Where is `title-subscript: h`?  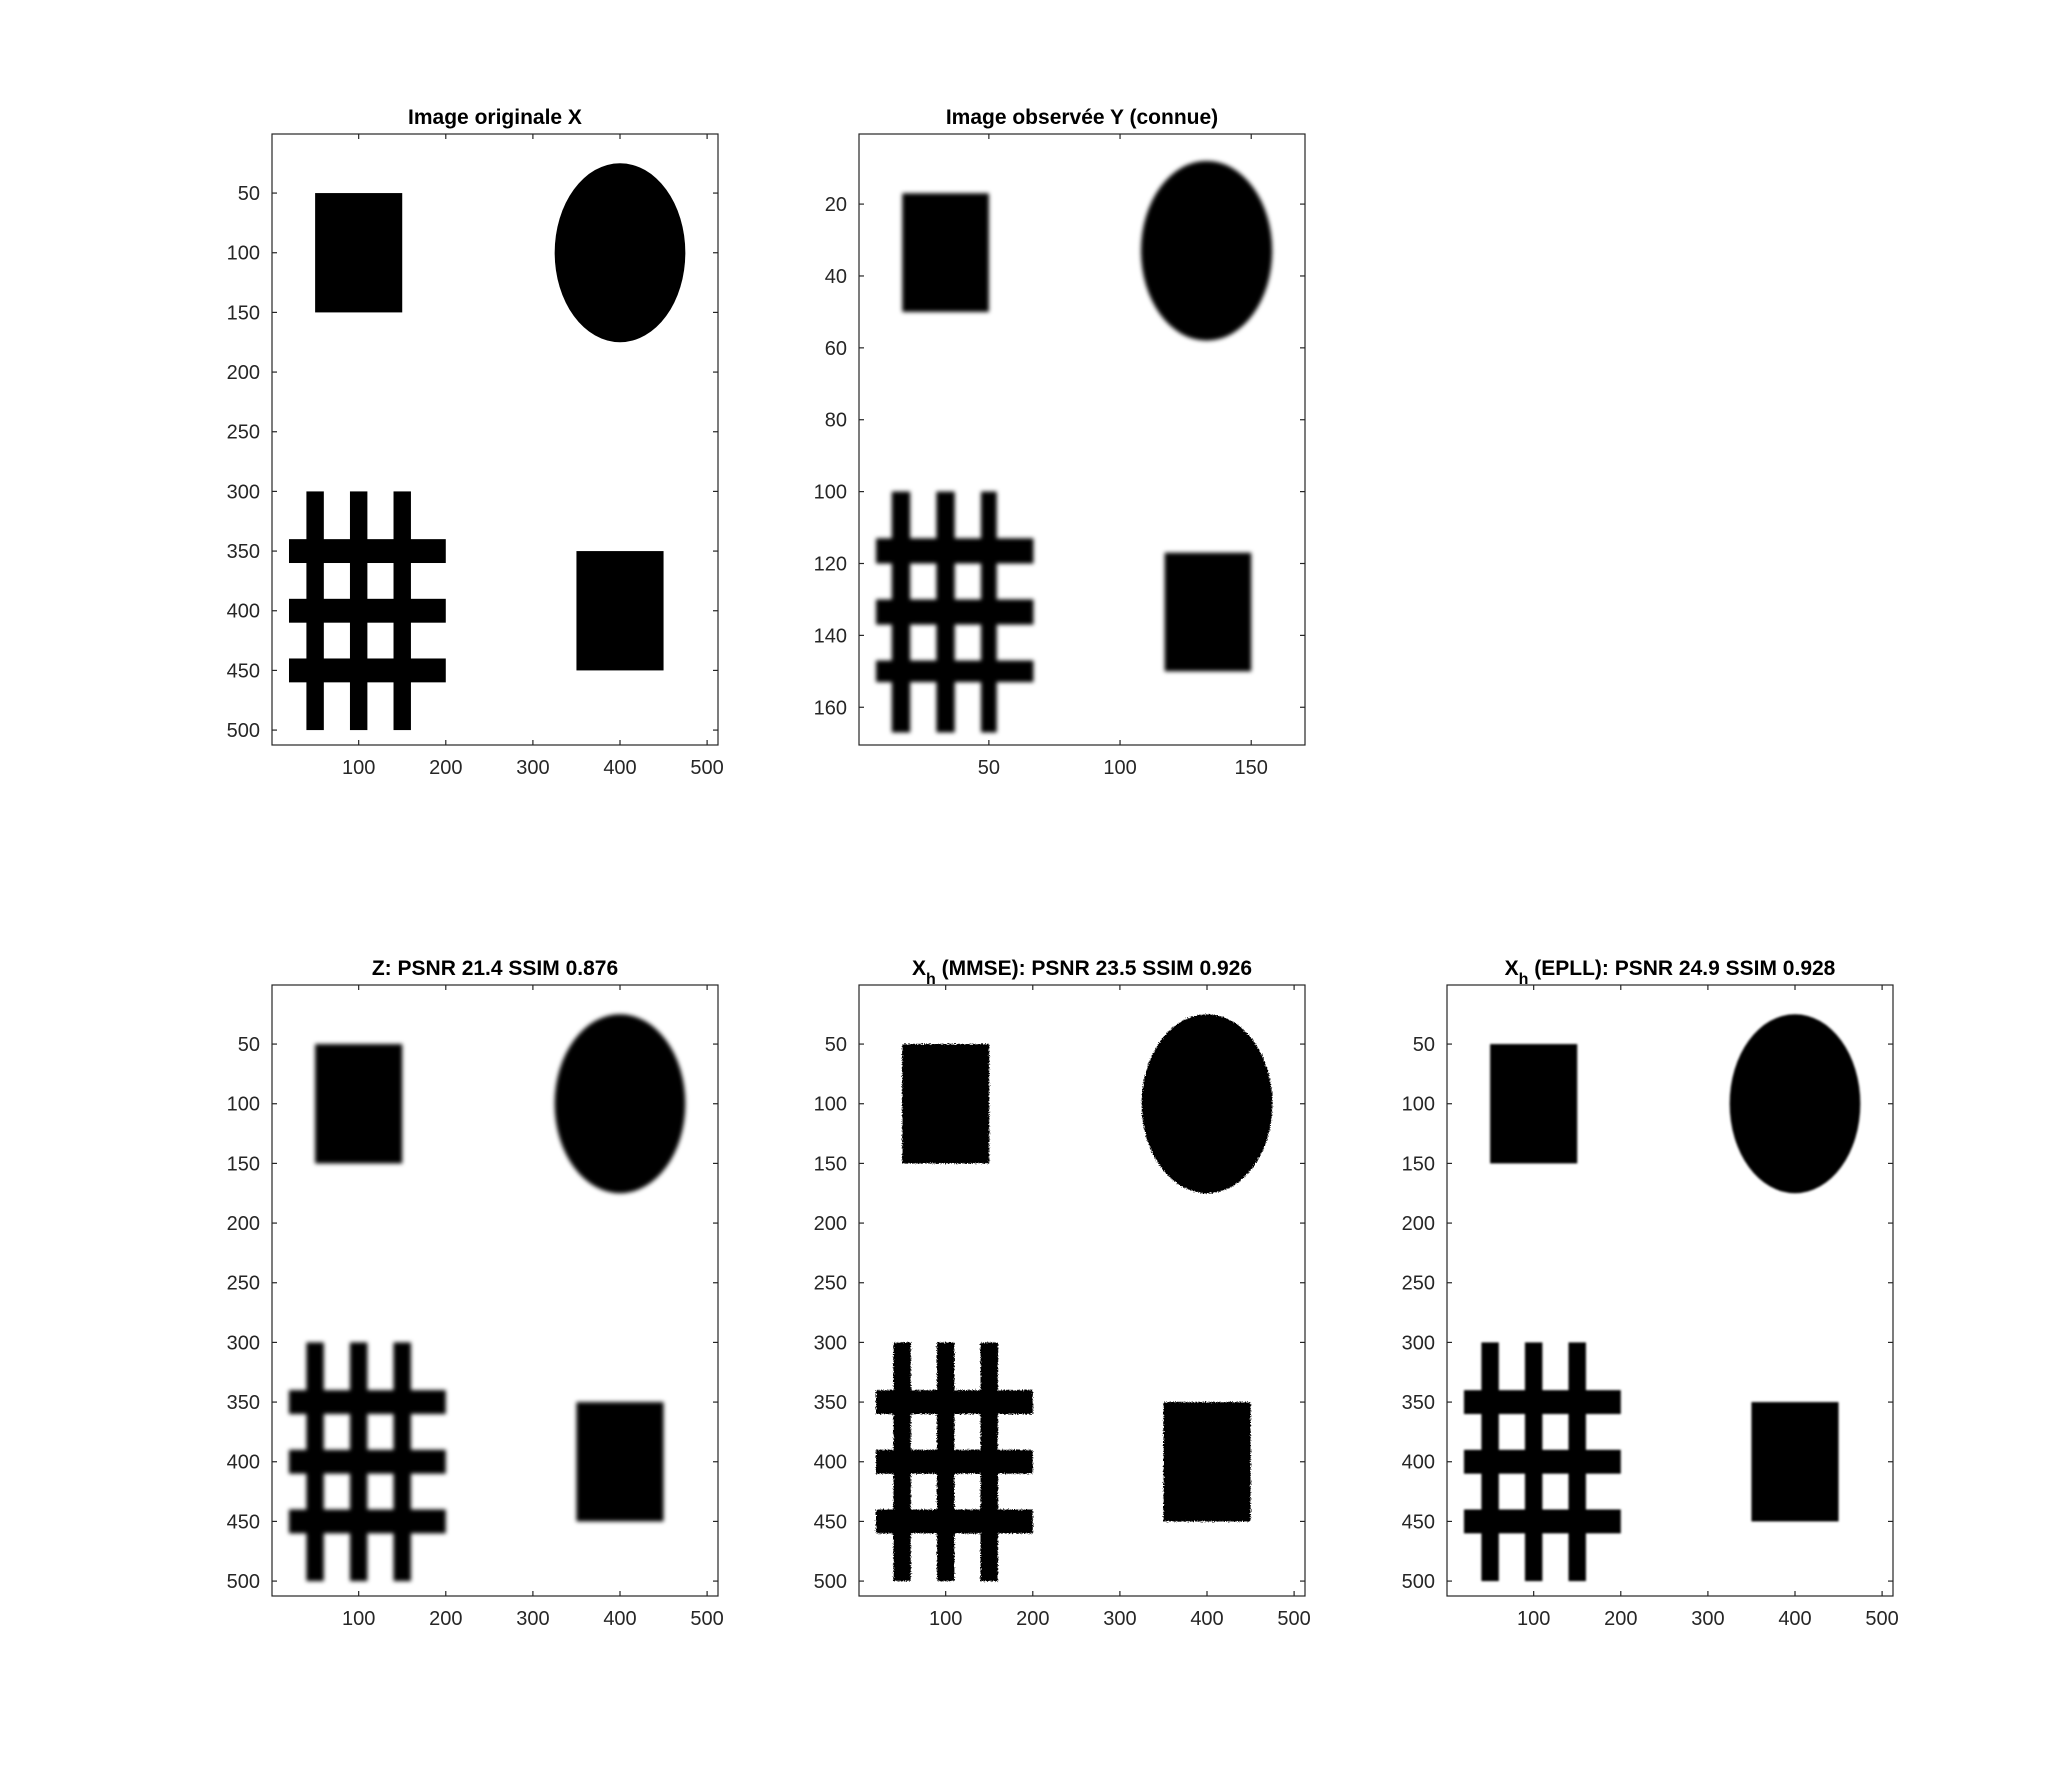 title-subscript: h is located at coordinates (931, 979).